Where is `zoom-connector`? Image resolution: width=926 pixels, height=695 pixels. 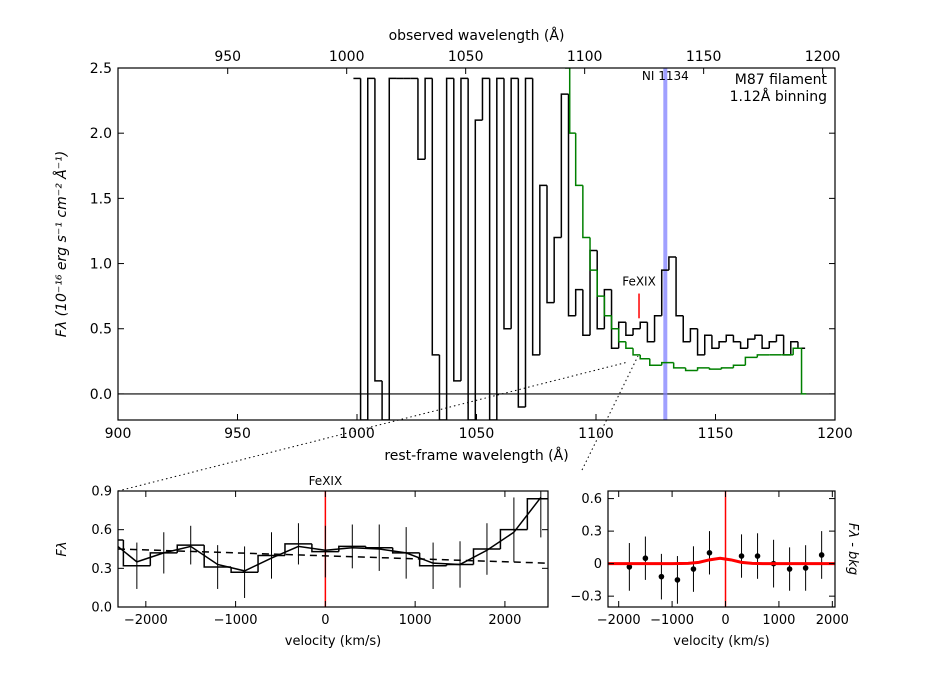
zoom-connector is located at coordinates (610, 413).